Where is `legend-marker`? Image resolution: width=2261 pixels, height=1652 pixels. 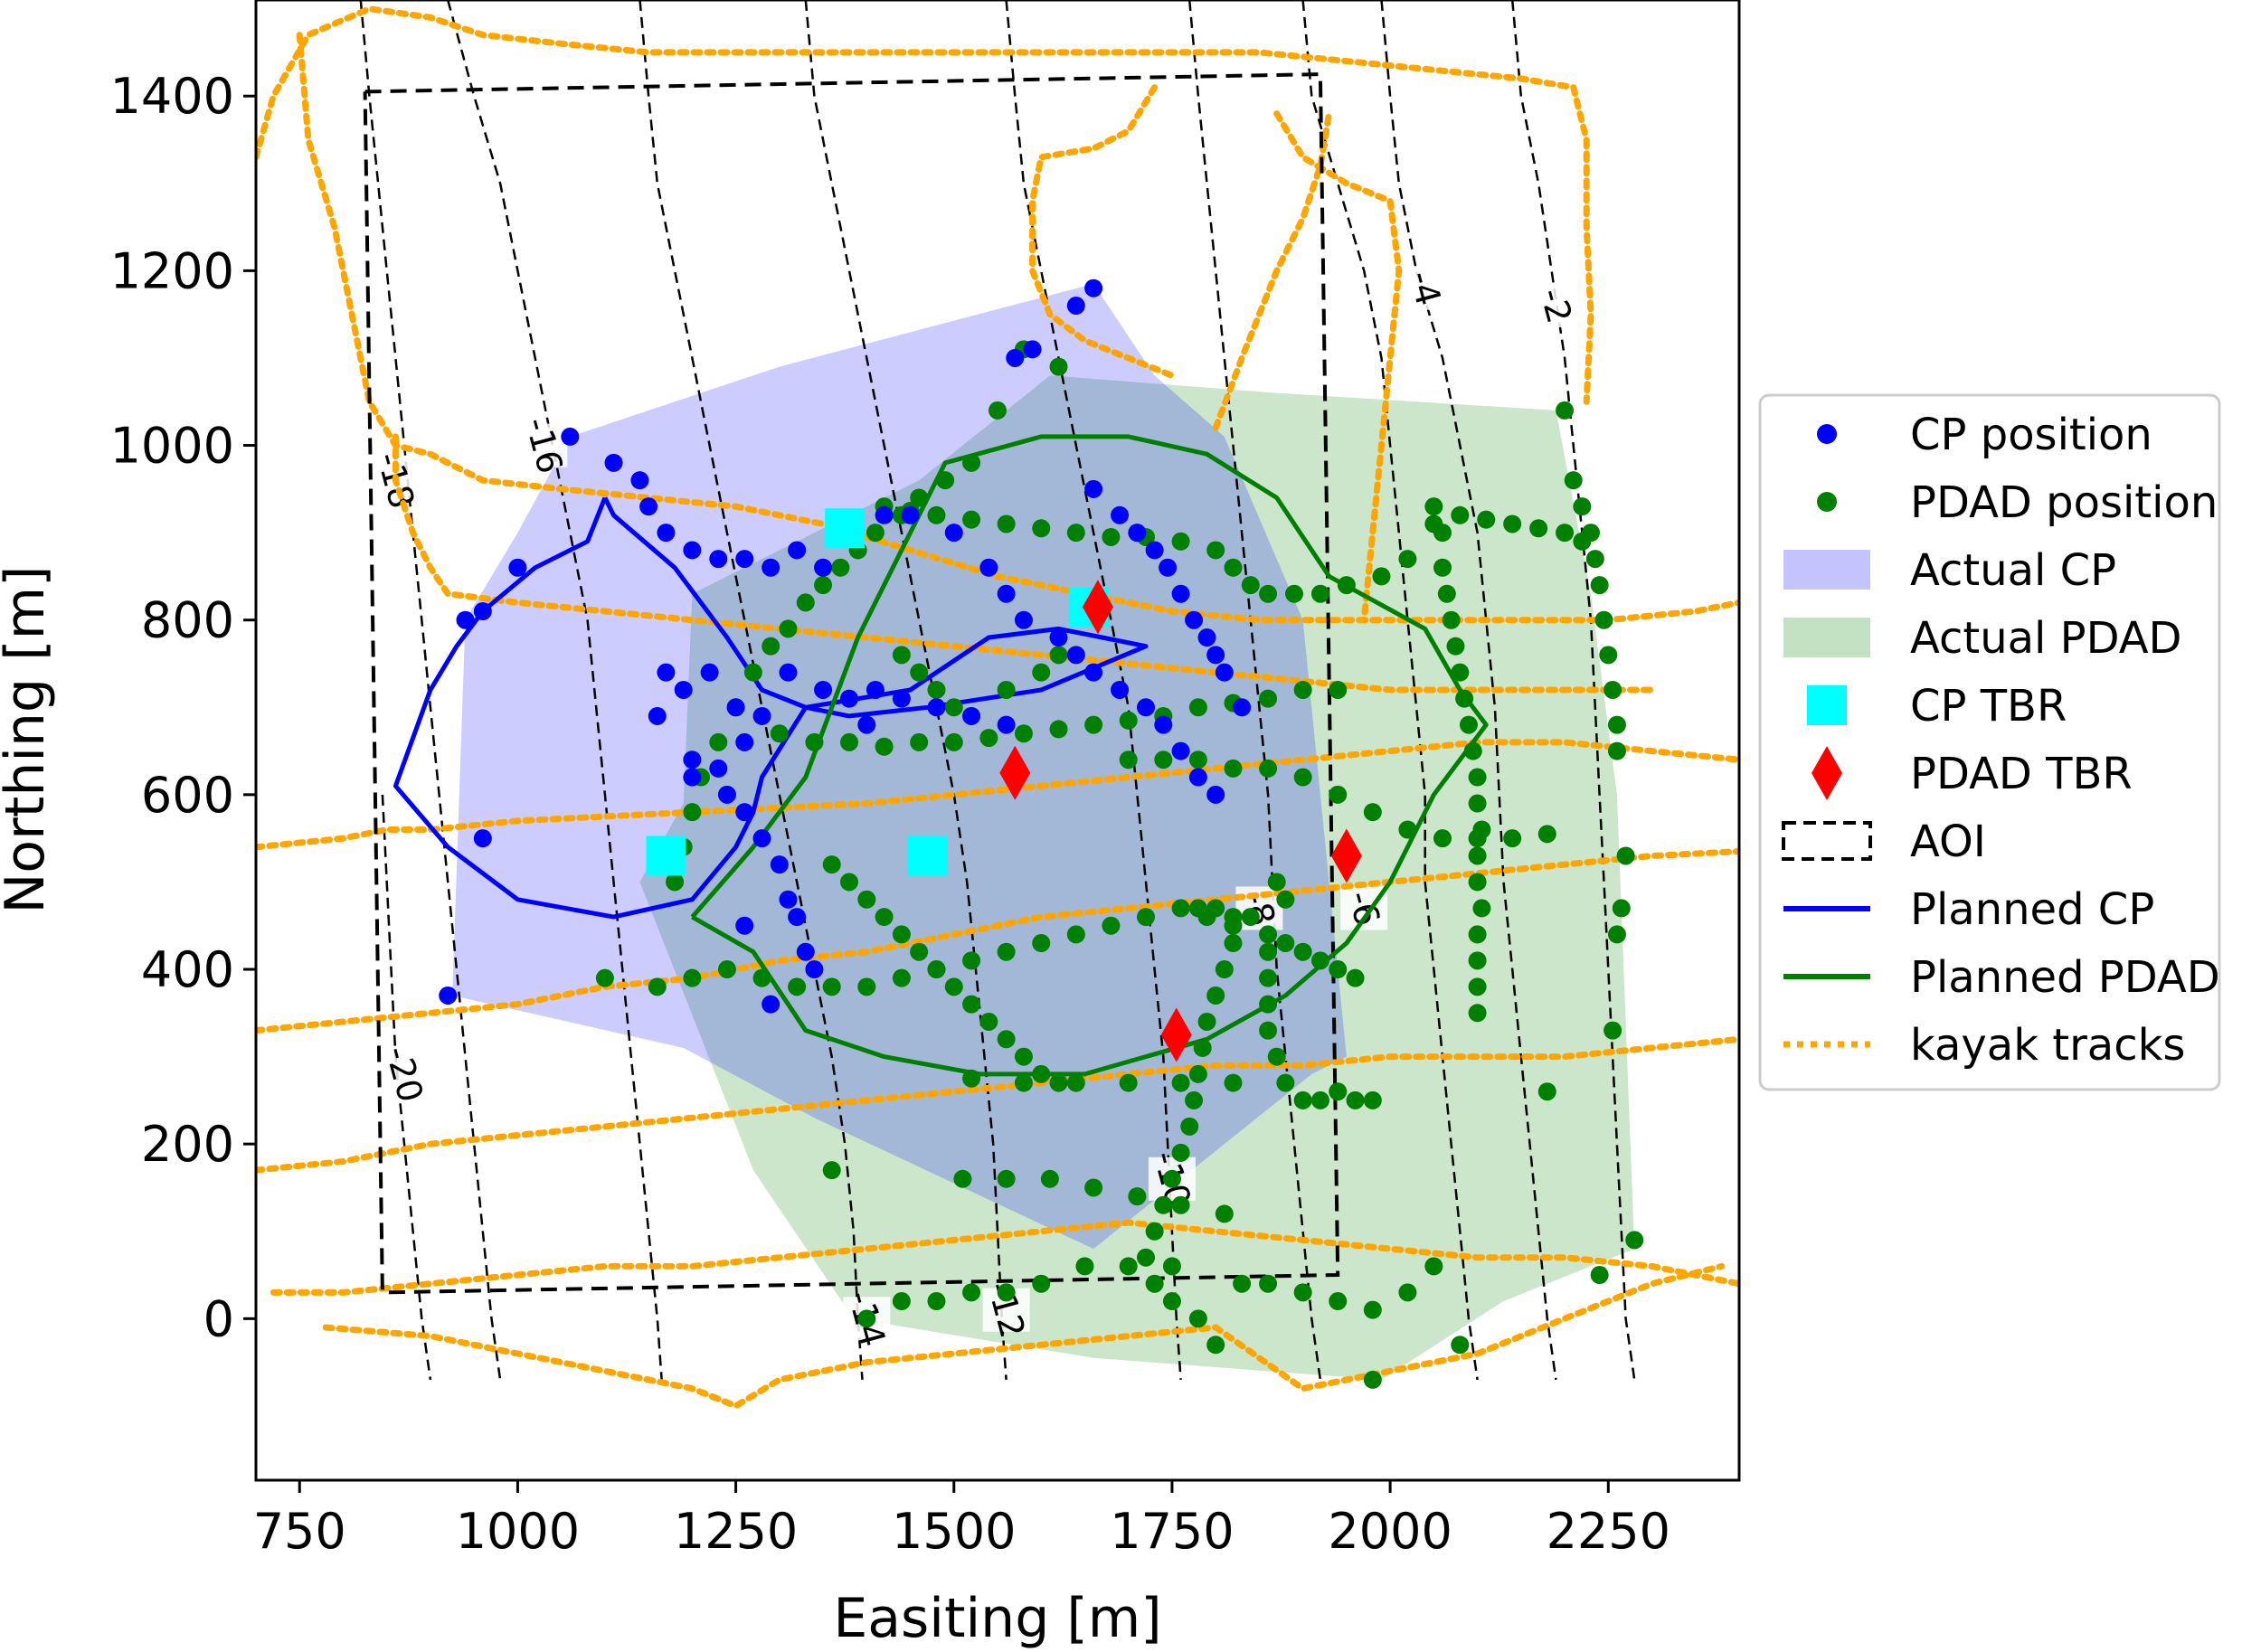
legend-marker is located at coordinates (1827, 434).